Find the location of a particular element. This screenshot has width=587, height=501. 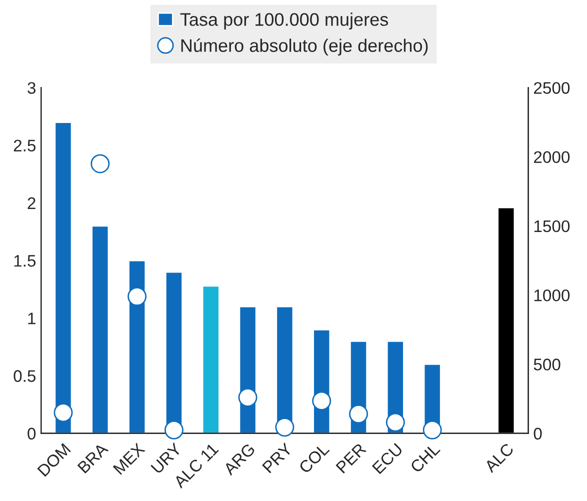

x-tick-label: COL is located at coordinates (314, 458).